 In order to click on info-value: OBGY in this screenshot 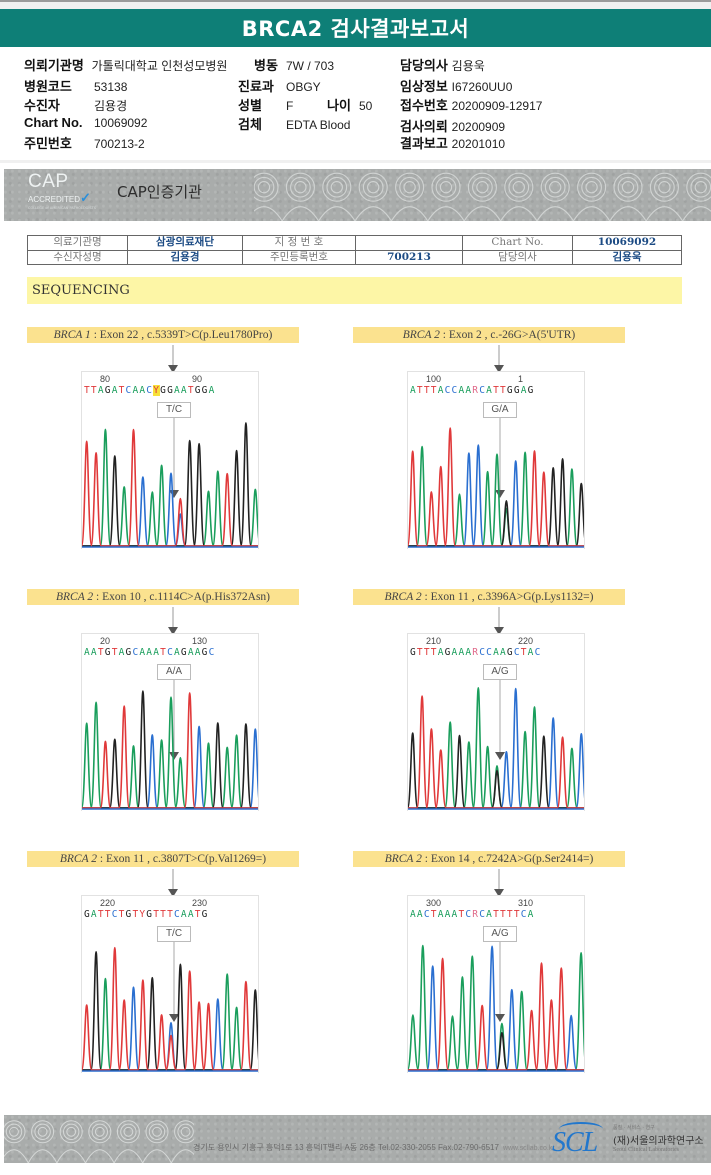, I will do `click(303, 87)`.